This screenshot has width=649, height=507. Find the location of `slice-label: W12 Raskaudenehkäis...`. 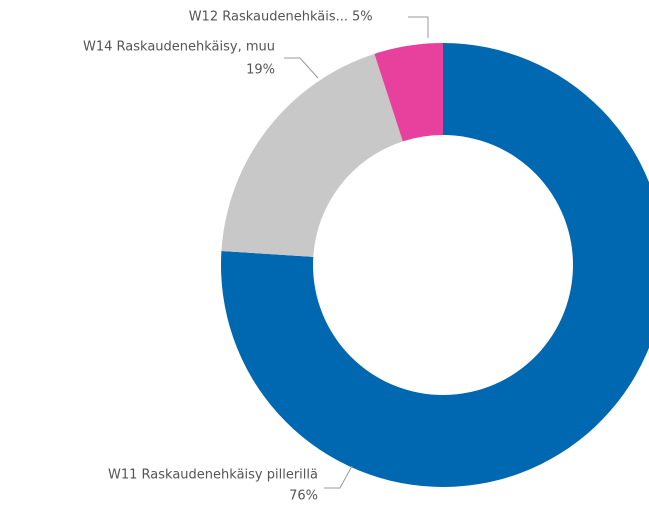

slice-label: W12 Raskaudenehkäis... is located at coordinates (268, 17).